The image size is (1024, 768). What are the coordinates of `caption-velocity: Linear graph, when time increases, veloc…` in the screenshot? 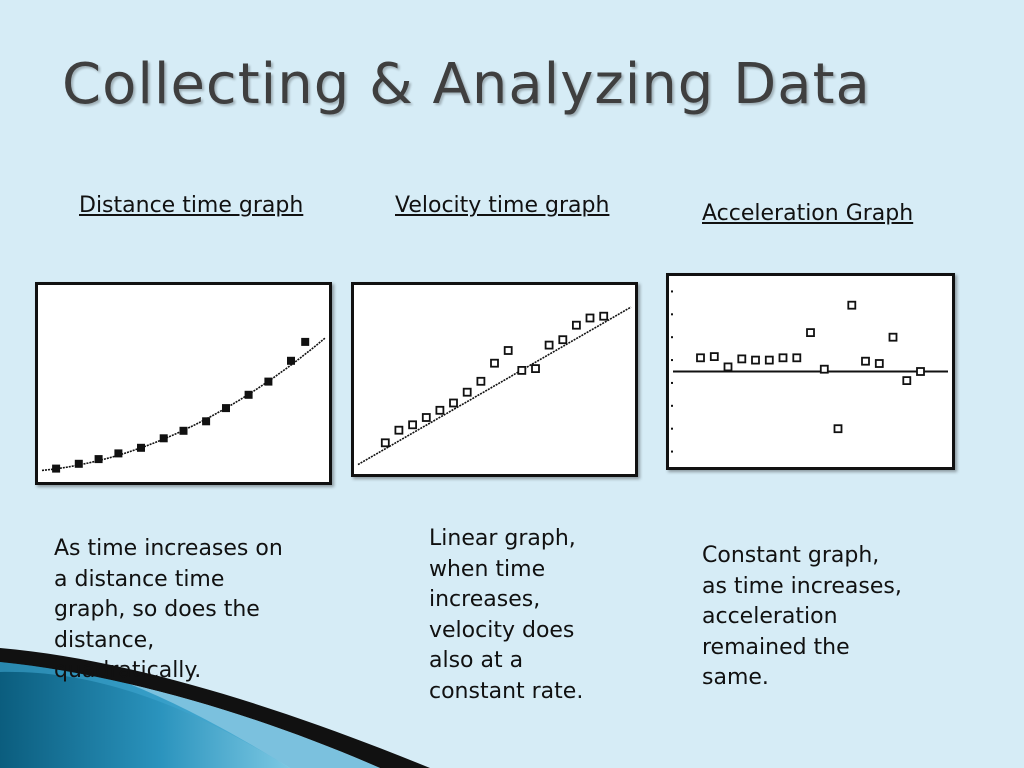 It's located at (506, 615).